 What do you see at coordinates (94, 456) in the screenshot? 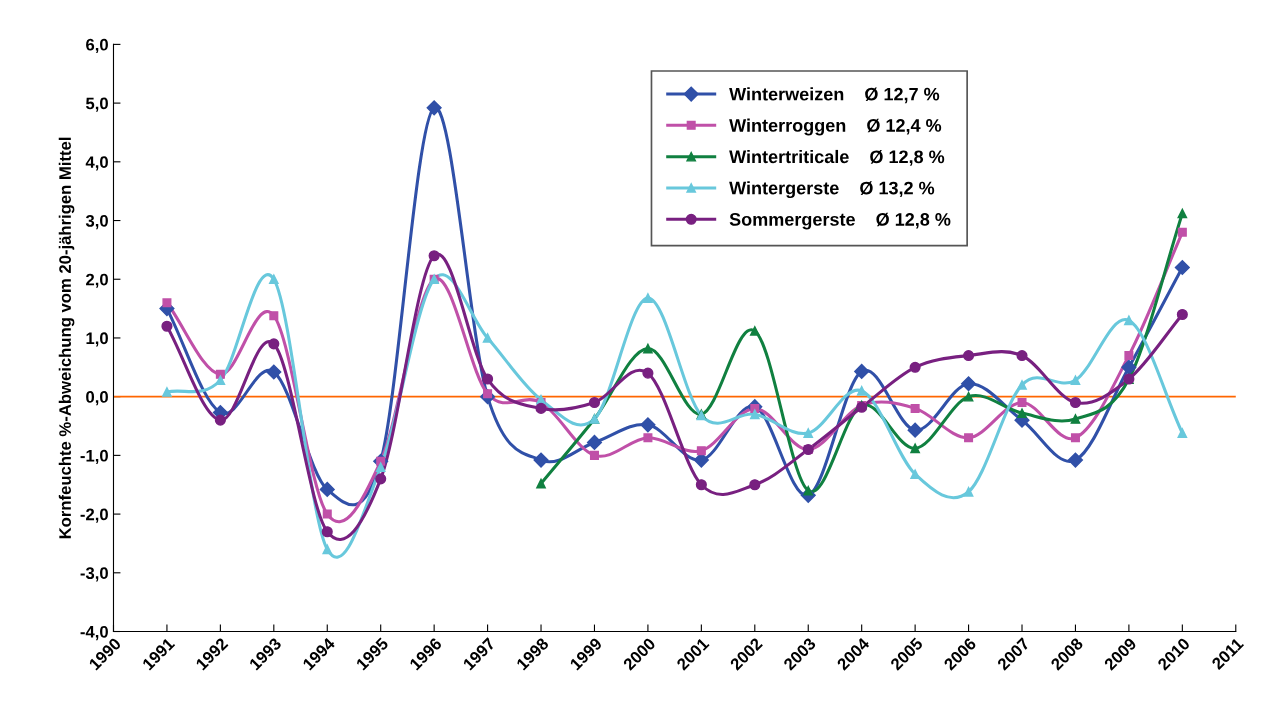
I see `y-tick-label: -1,0` at bounding box center [94, 456].